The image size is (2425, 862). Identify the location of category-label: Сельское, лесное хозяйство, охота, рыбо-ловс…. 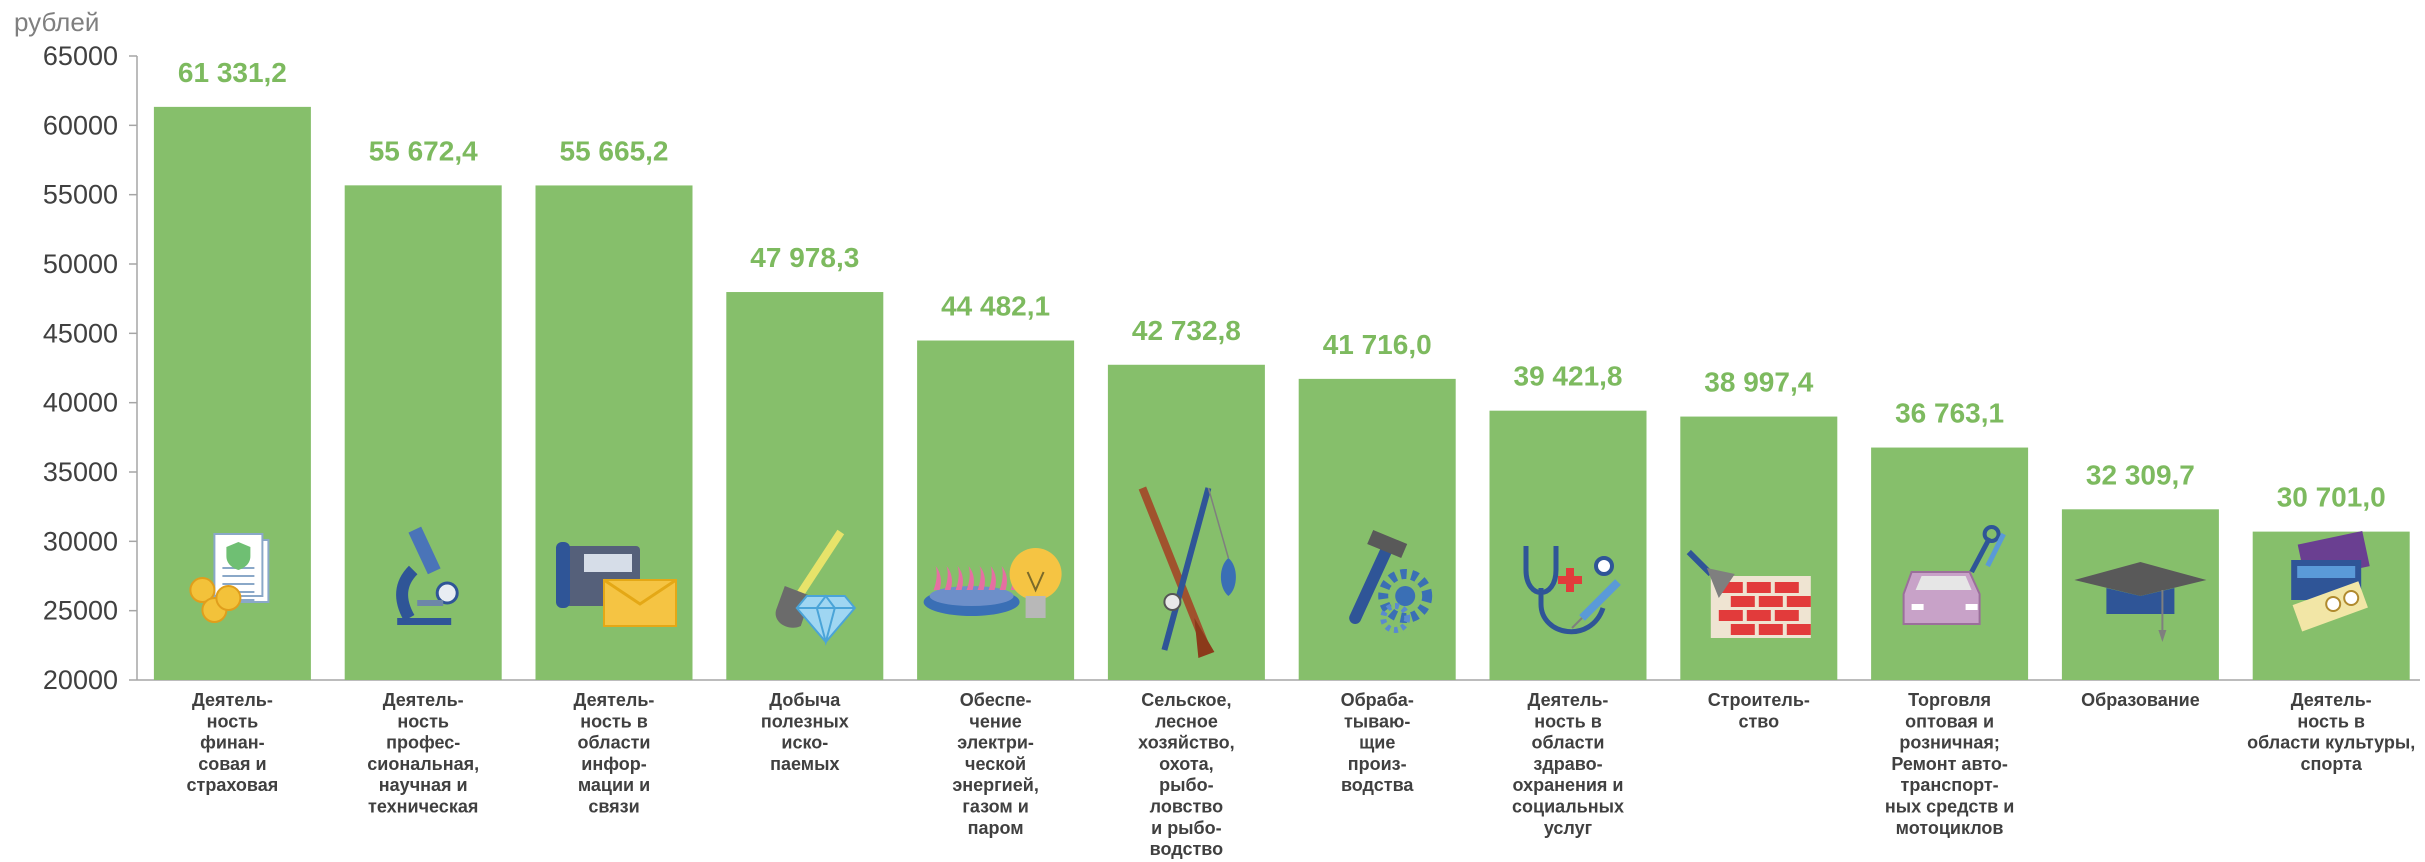
(1186, 774).